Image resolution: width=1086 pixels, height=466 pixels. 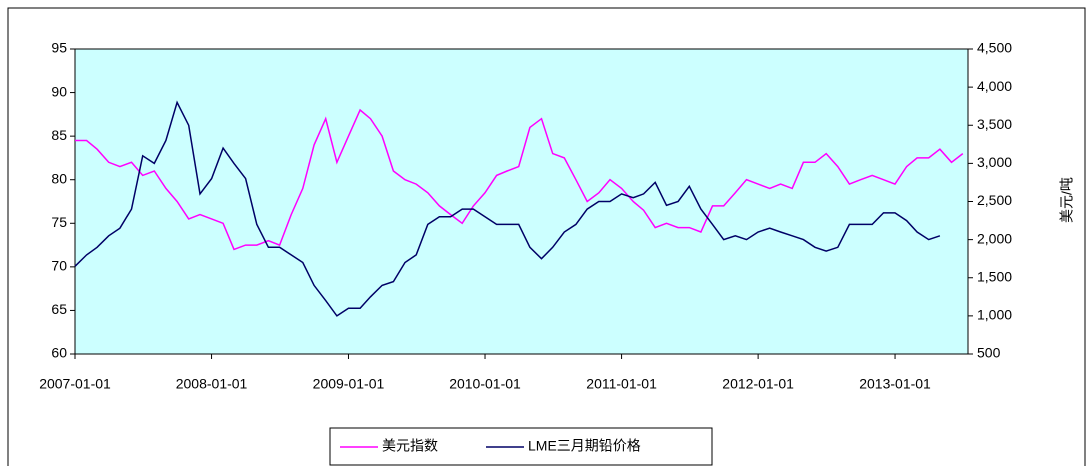 What do you see at coordinates (59, 266) in the screenshot?
I see `y-tick-label: 70` at bounding box center [59, 266].